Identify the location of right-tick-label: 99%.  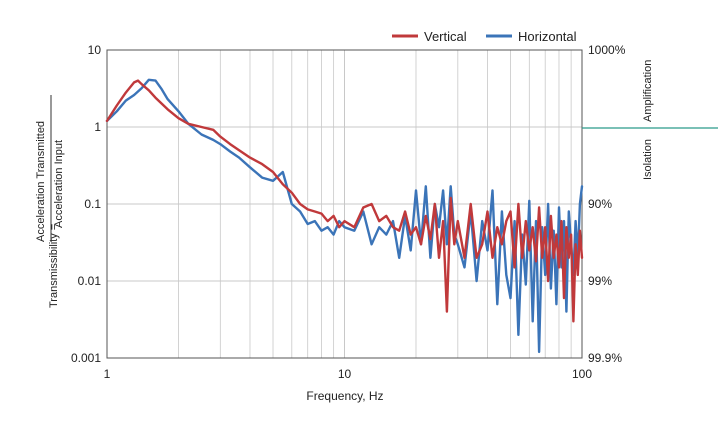
(600, 281).